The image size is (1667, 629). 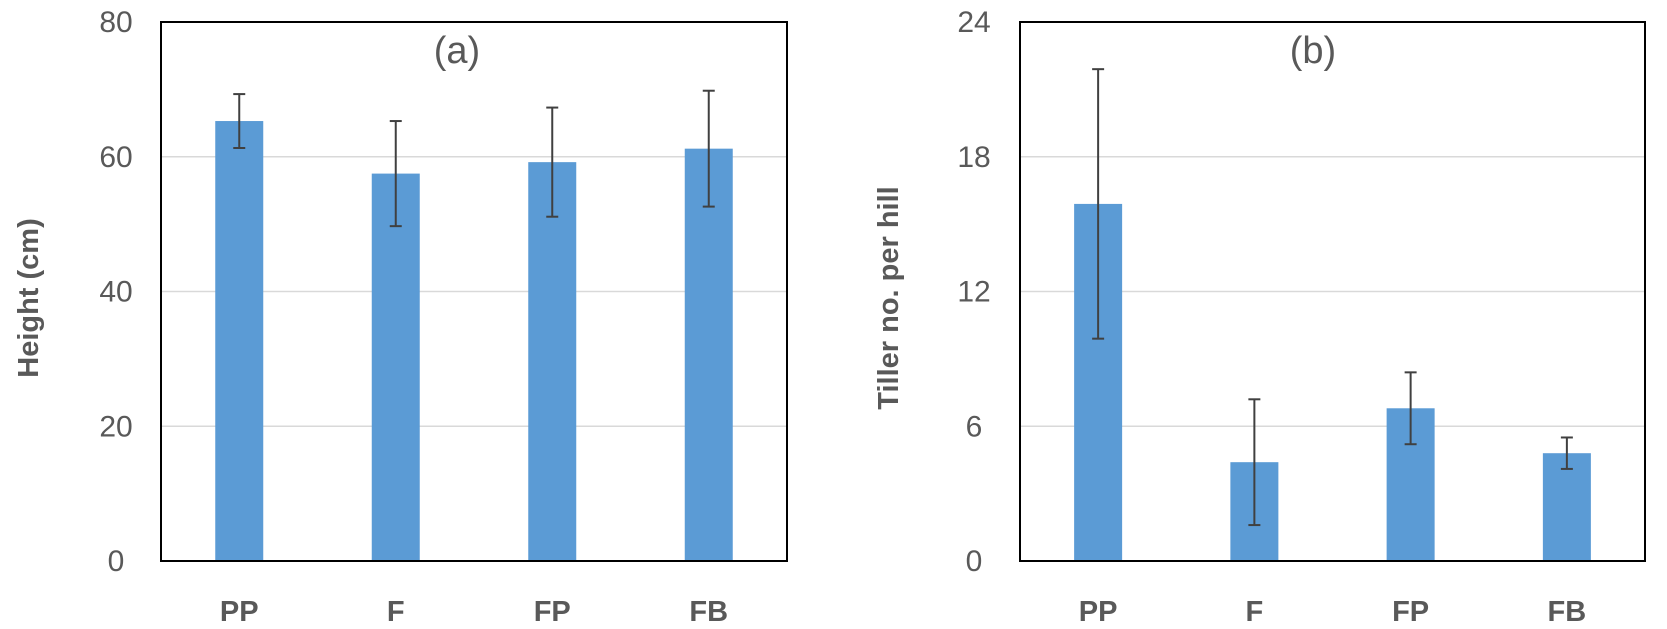 I want to click on bar-f, so click(x=395, y=367).